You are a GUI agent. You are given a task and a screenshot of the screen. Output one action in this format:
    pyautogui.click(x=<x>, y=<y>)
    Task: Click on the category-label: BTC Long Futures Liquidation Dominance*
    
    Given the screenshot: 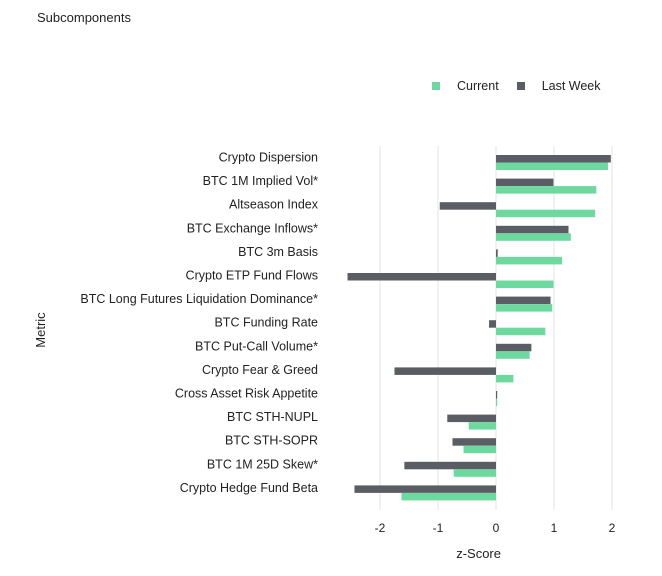 What is the action you would take?
    pyautogui.click(x=199, y=299)
    